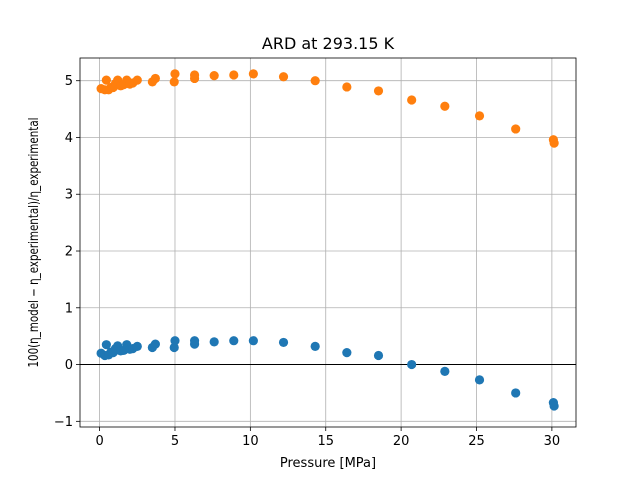 The image size is (640, 480). I want to click on y-tick-label: 2, so click(69, 252).